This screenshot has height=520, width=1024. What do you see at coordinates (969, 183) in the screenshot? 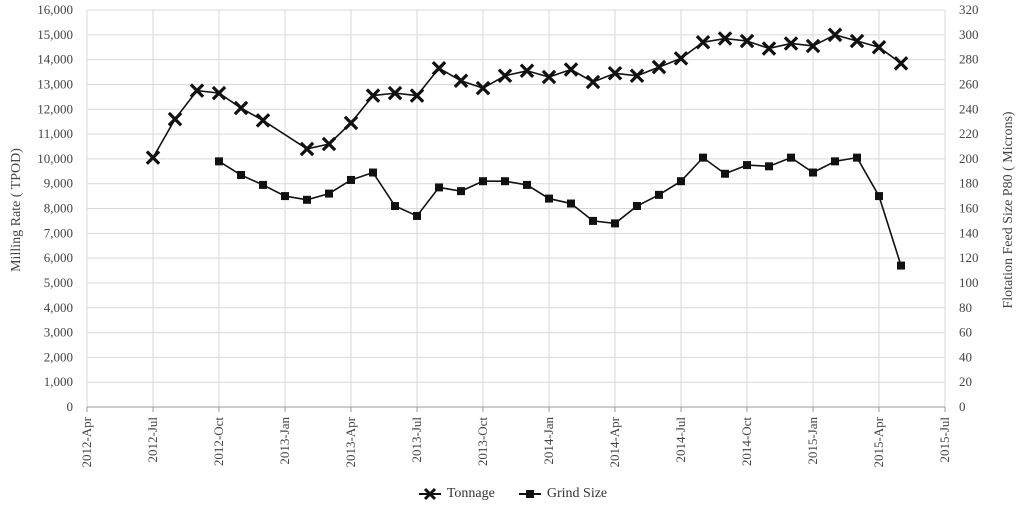
I see `right-tick-label: 180` at bounding box center [969, 183].